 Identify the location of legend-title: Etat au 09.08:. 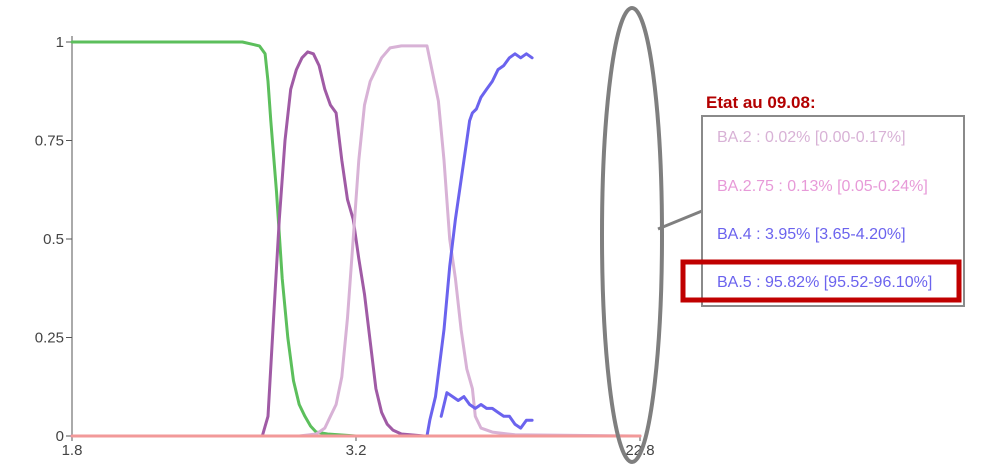
(761, 102).